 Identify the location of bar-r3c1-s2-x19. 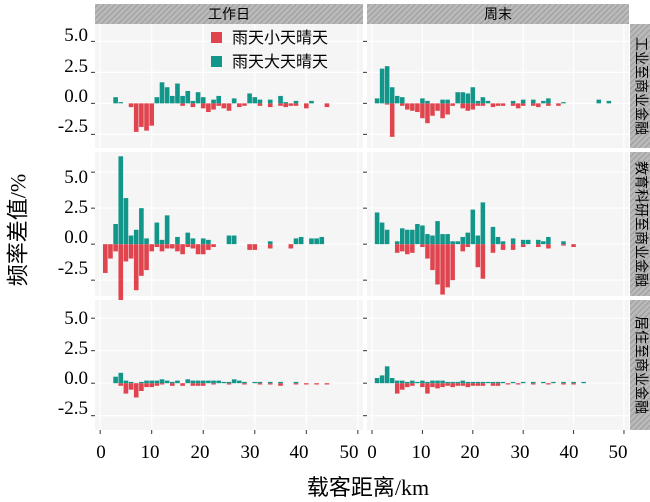
(198, 382).